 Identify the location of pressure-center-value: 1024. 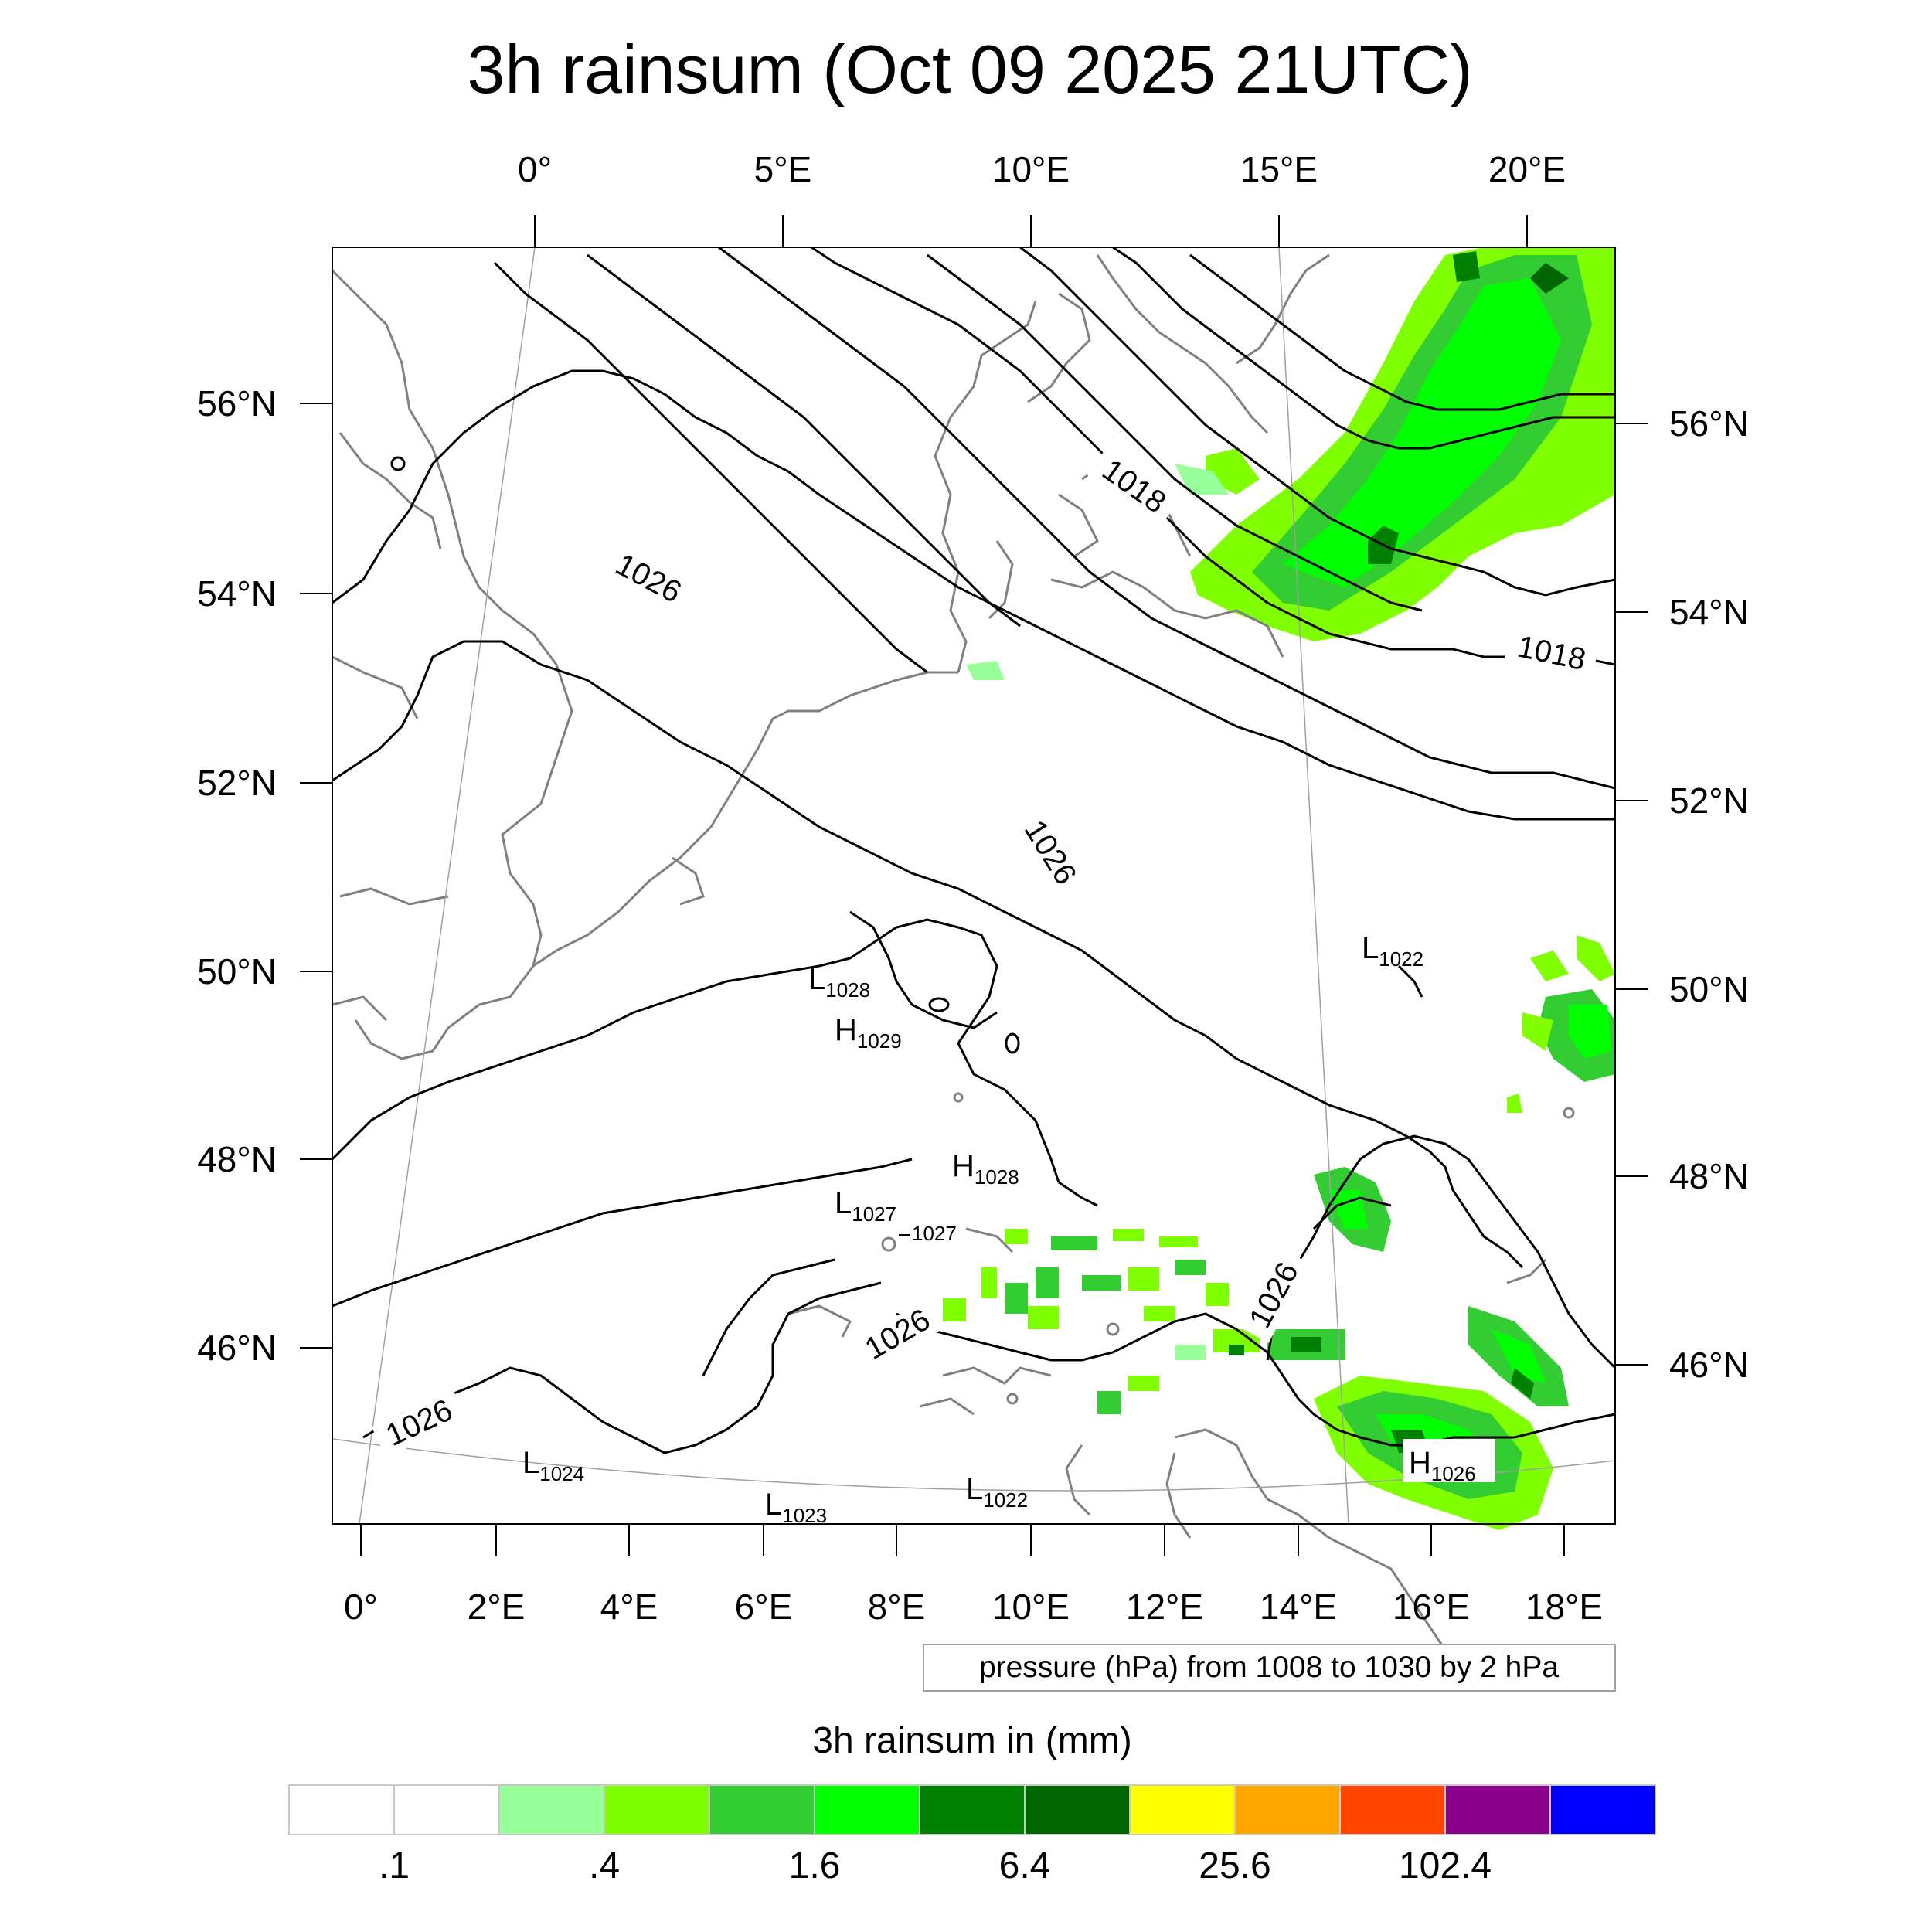
(561, 1474).